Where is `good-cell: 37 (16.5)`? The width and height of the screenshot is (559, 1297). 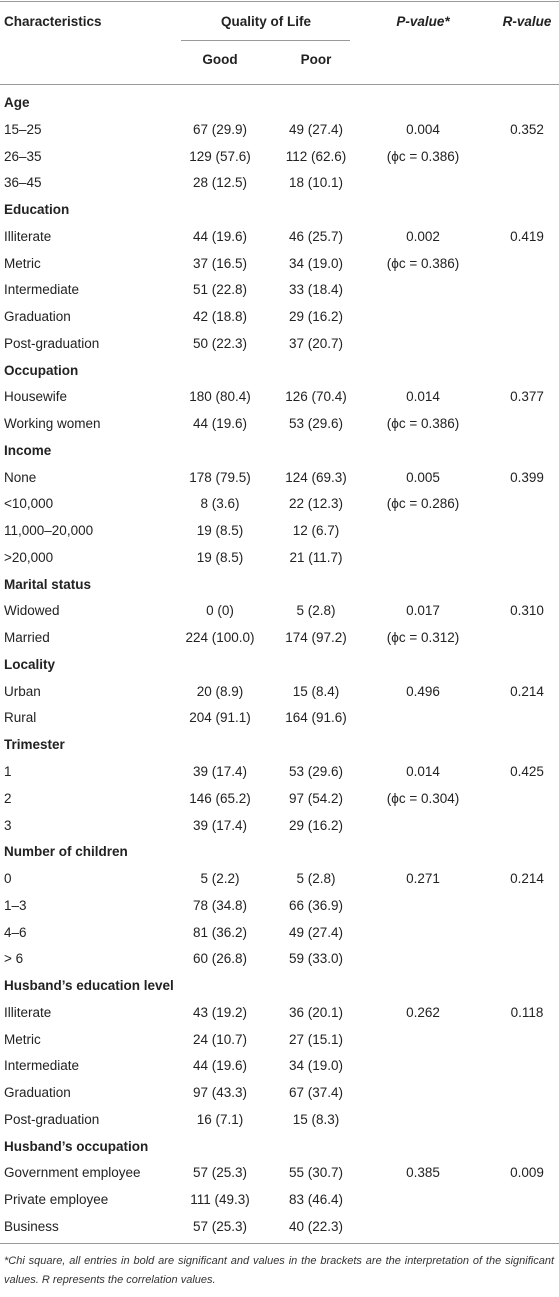
good-cell: 37 (16.5) is located at coordinates (220, 263).